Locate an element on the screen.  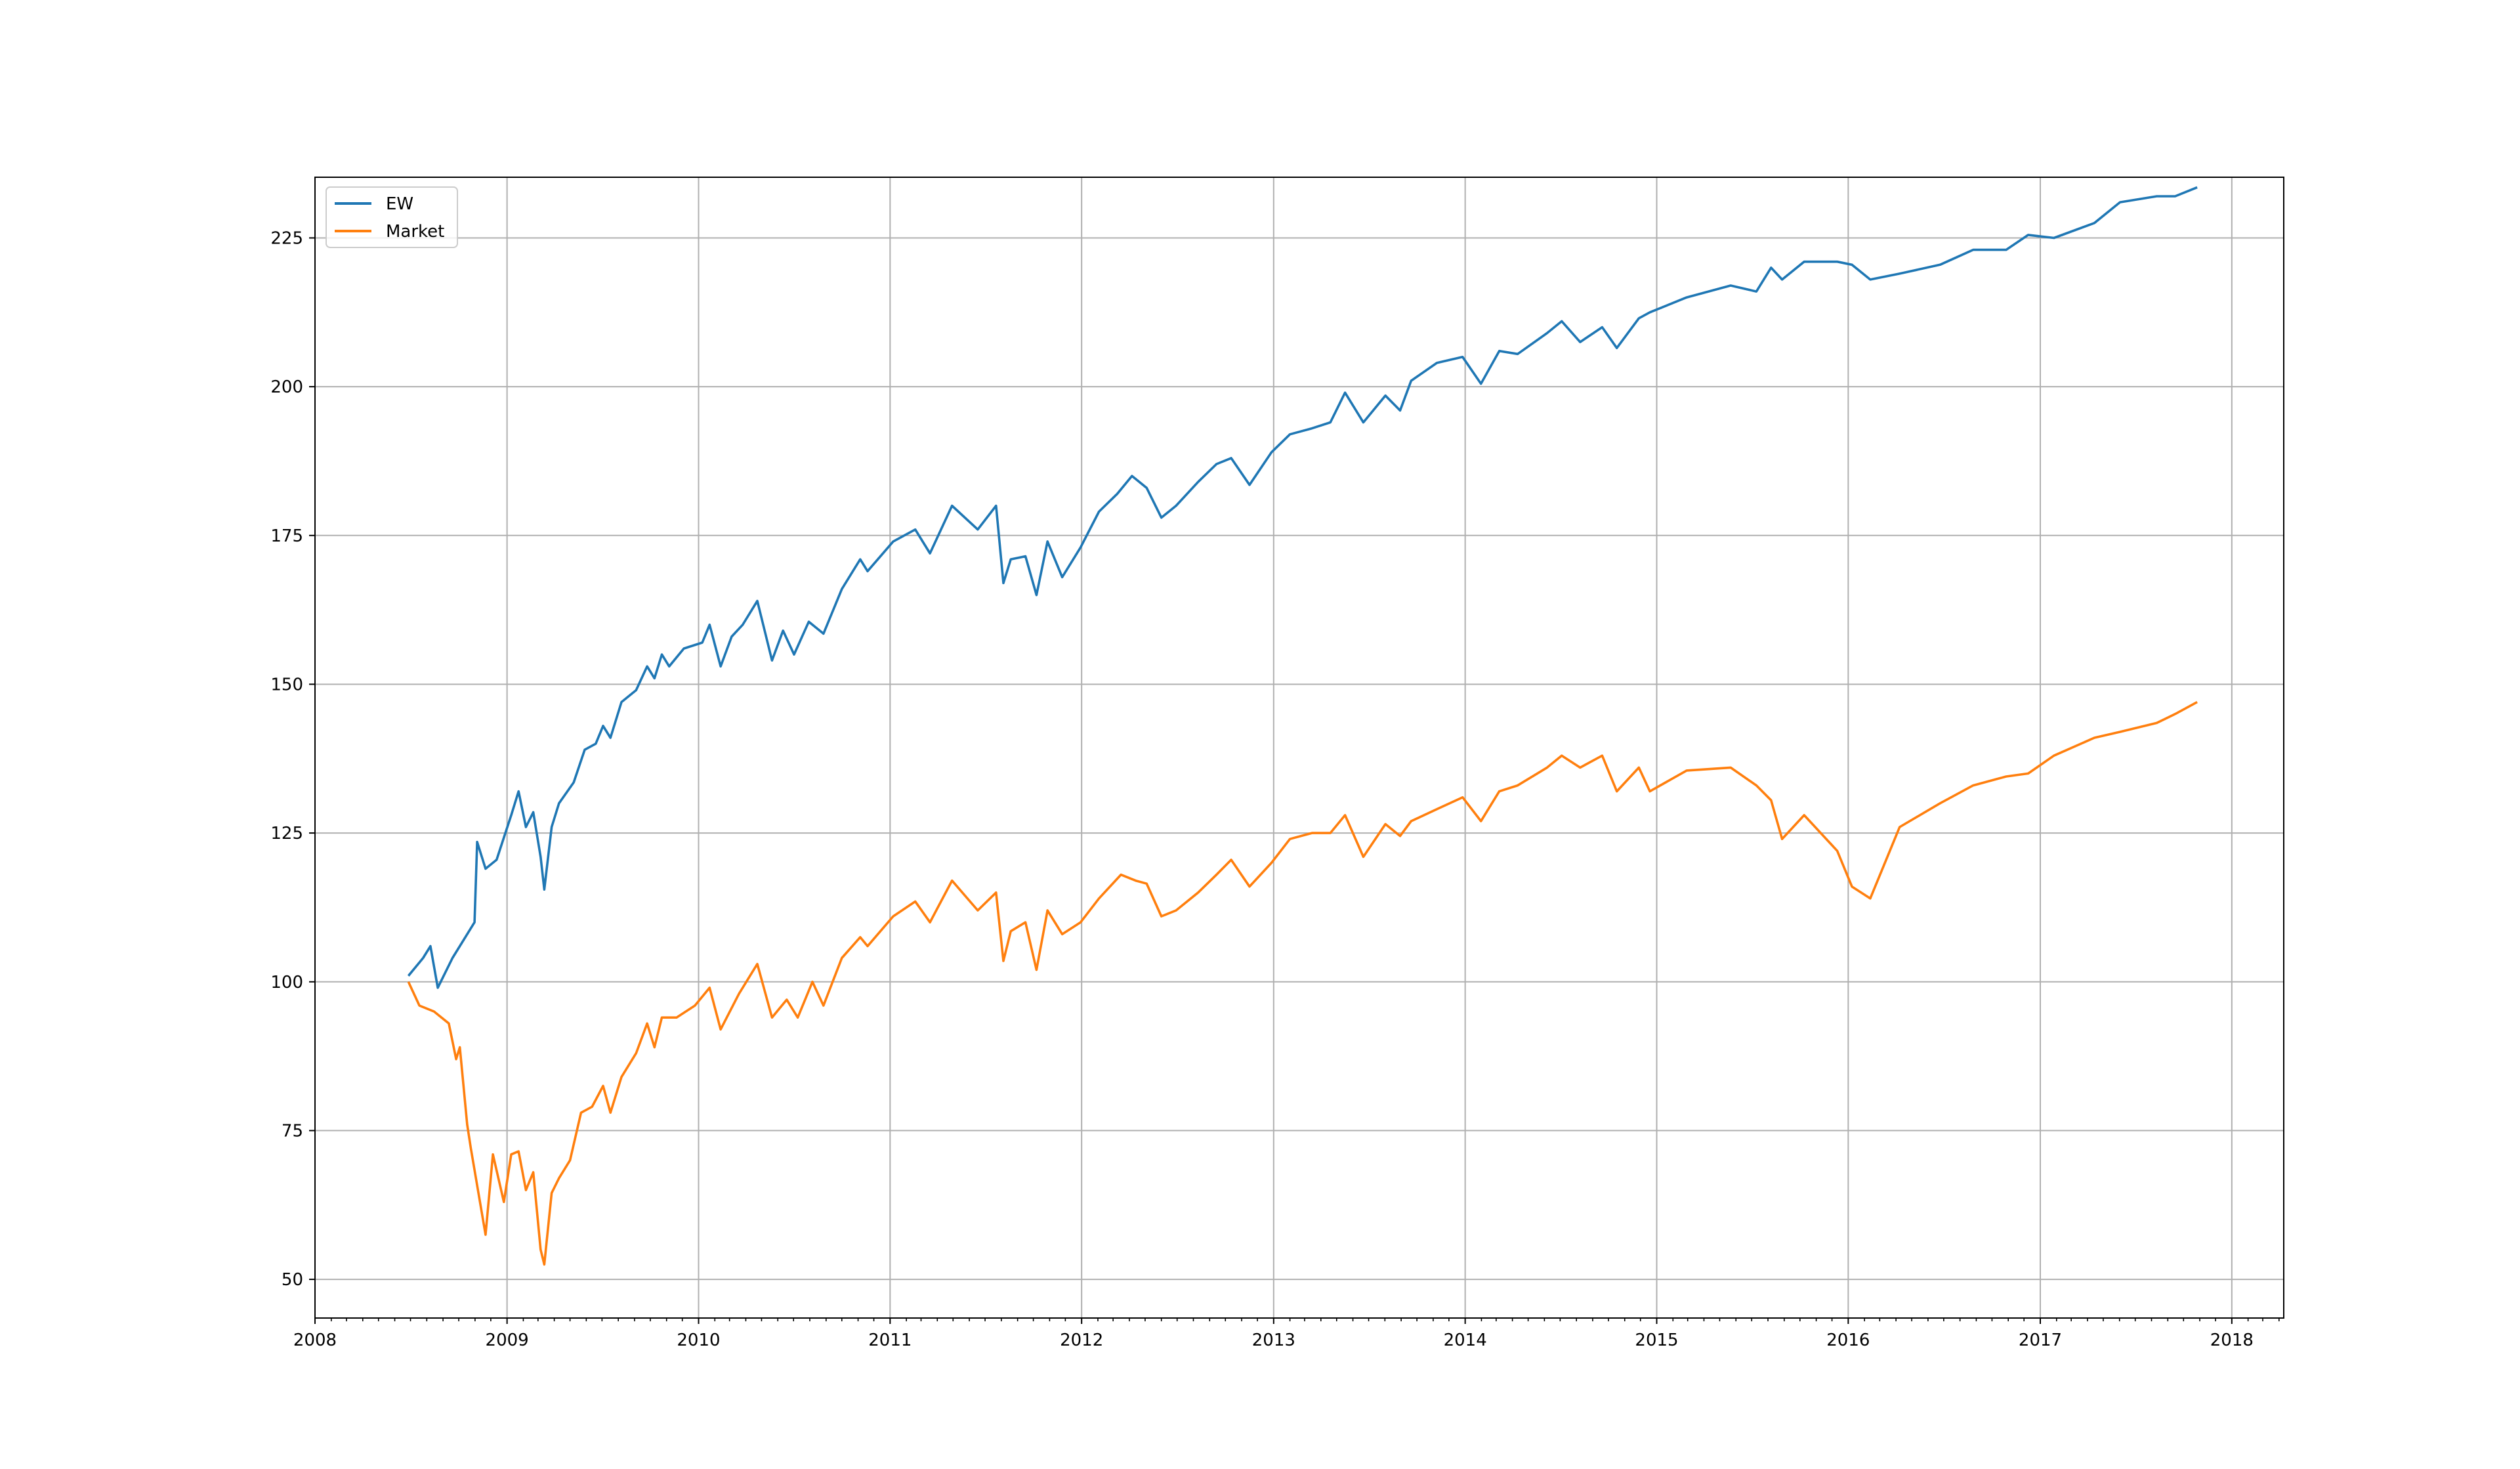
y-tick-label: 200 is located at coordinates (286, 387).